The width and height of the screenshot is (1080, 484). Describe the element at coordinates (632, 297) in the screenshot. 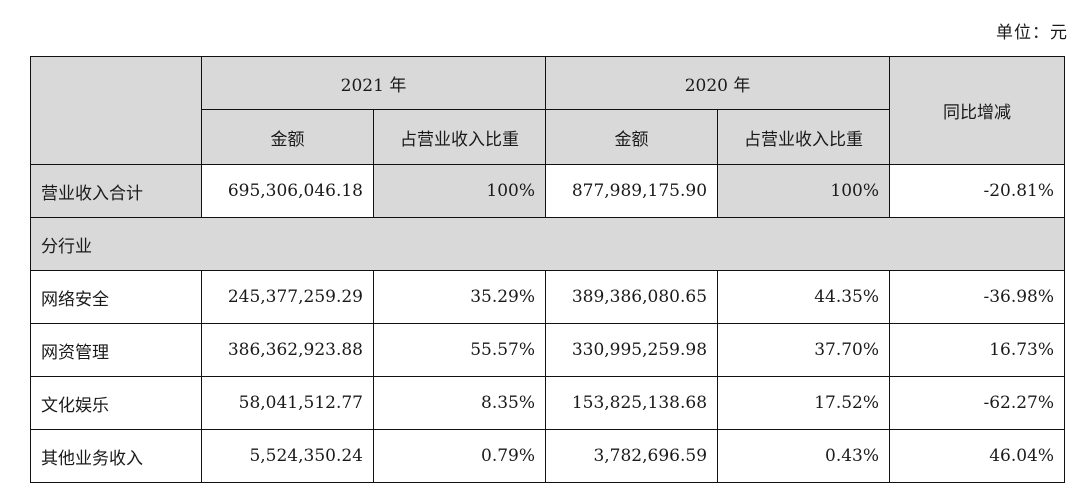

I see `cell-amount-2020: 389,386,080.65` at that location.